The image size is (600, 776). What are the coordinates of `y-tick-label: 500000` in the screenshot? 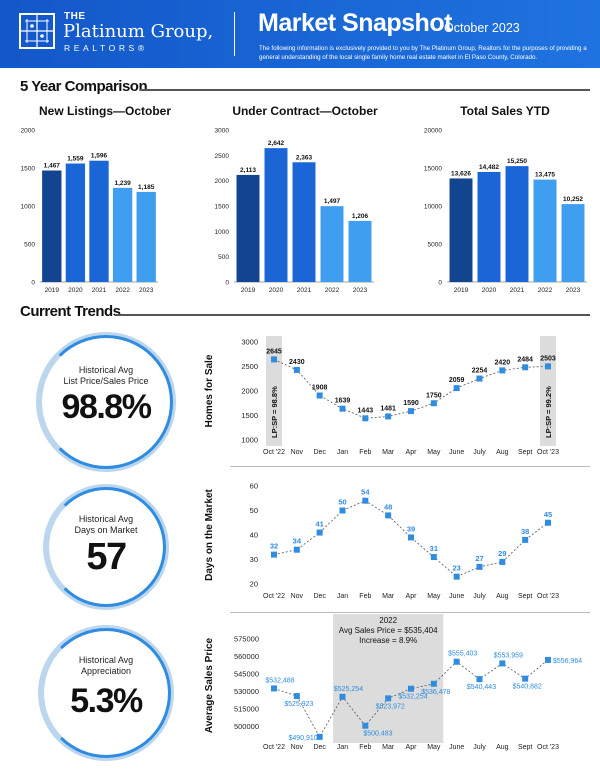 It's located at (246, 726).